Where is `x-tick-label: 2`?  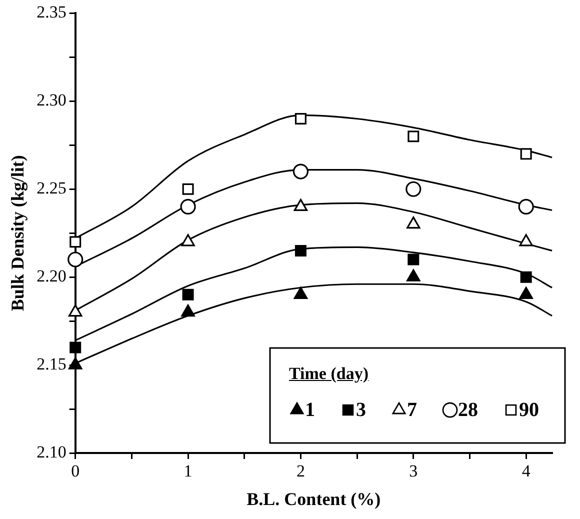 x-tick-label: 2 is located at coordinates (300, 471).